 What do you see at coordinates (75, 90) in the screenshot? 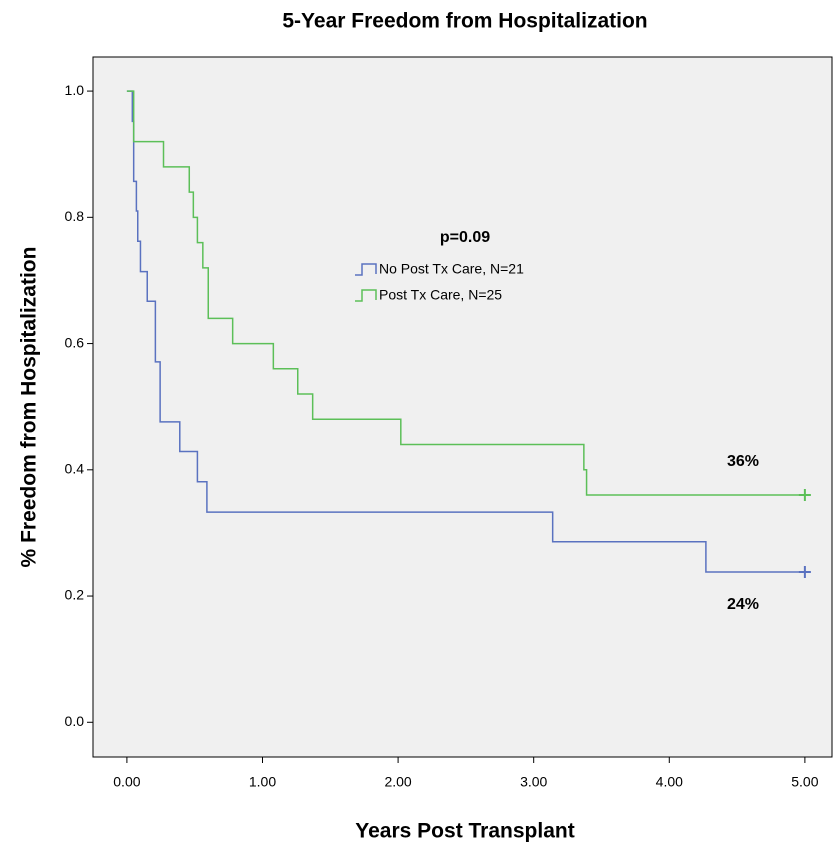
I see `y-tick-label: 1.0` at bounding box center [75, 90].